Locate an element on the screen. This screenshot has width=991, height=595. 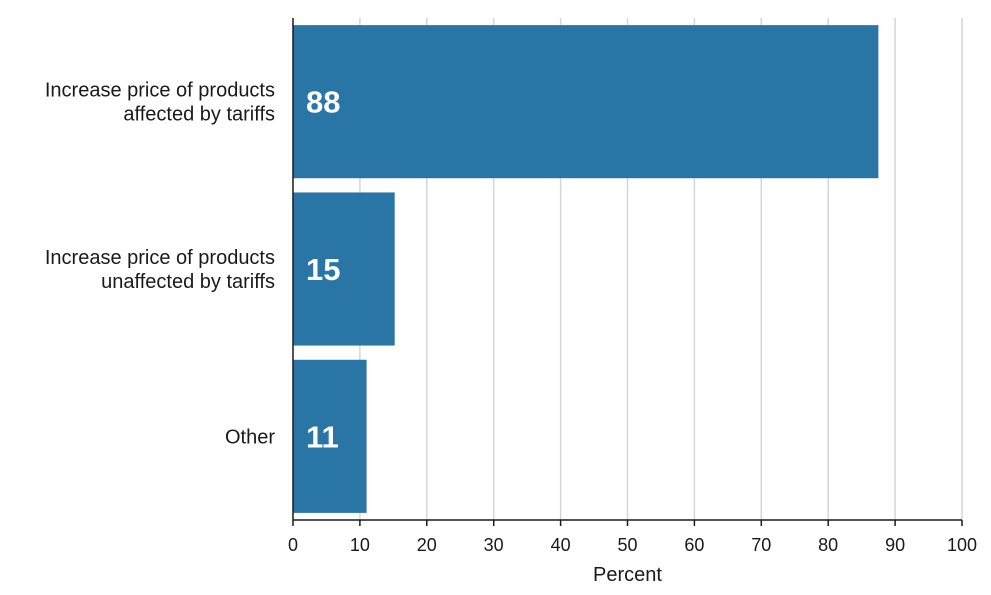
x-tick-label-60: 60 is located at coordinates (694, 545).